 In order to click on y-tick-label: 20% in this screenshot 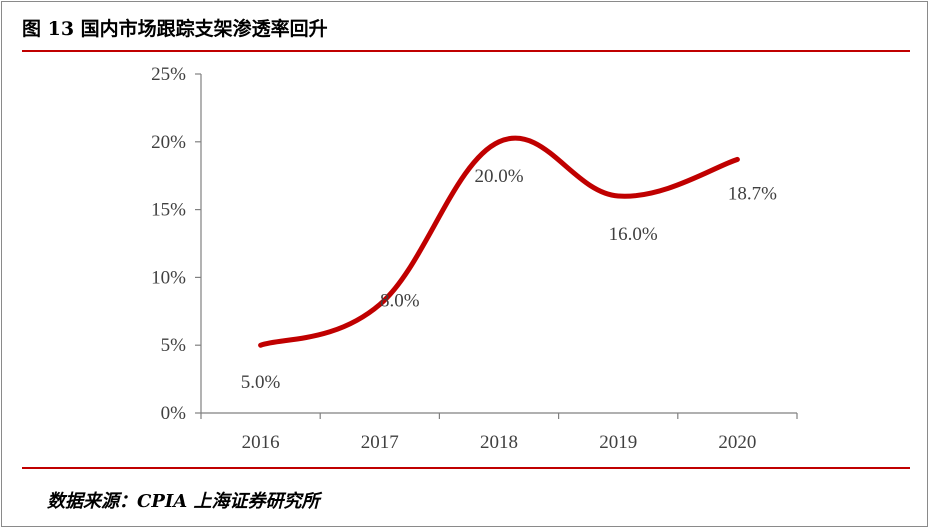, I will do `click(168, 142)`.